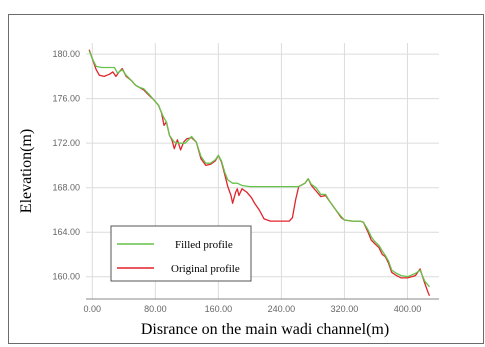  I want to click on y-axis-title: Elevation(m), so click(26, 171).